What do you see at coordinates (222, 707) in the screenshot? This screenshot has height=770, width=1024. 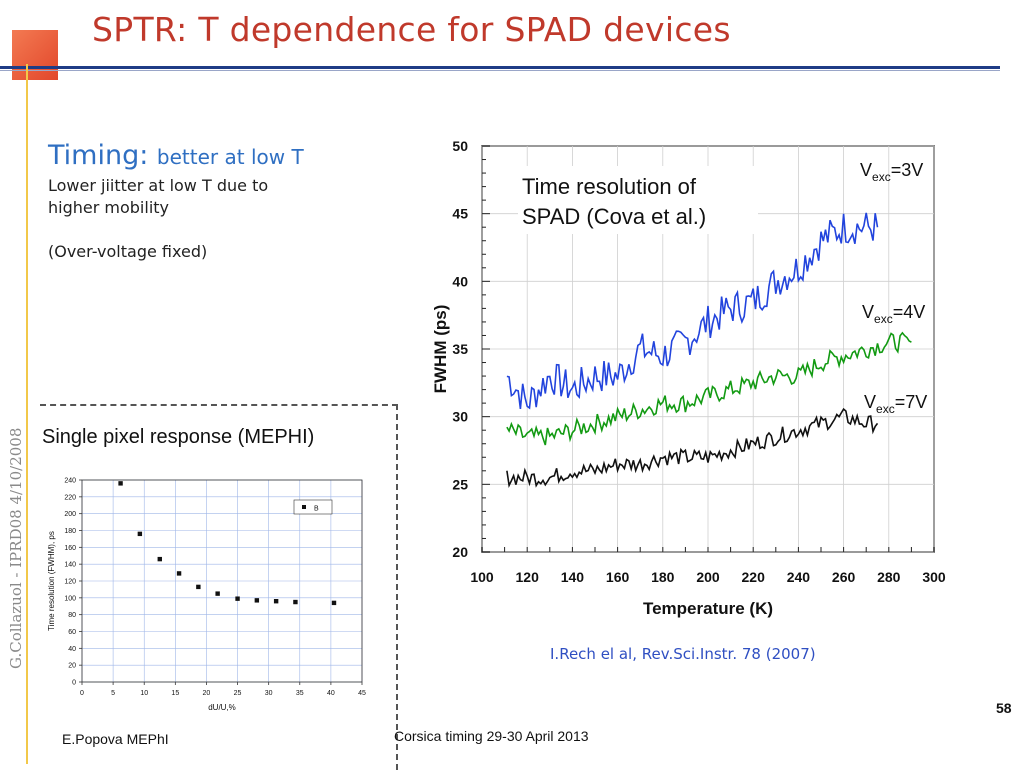 I see `x-axis-label: dU/U,%` at bounding box center [222, 707].